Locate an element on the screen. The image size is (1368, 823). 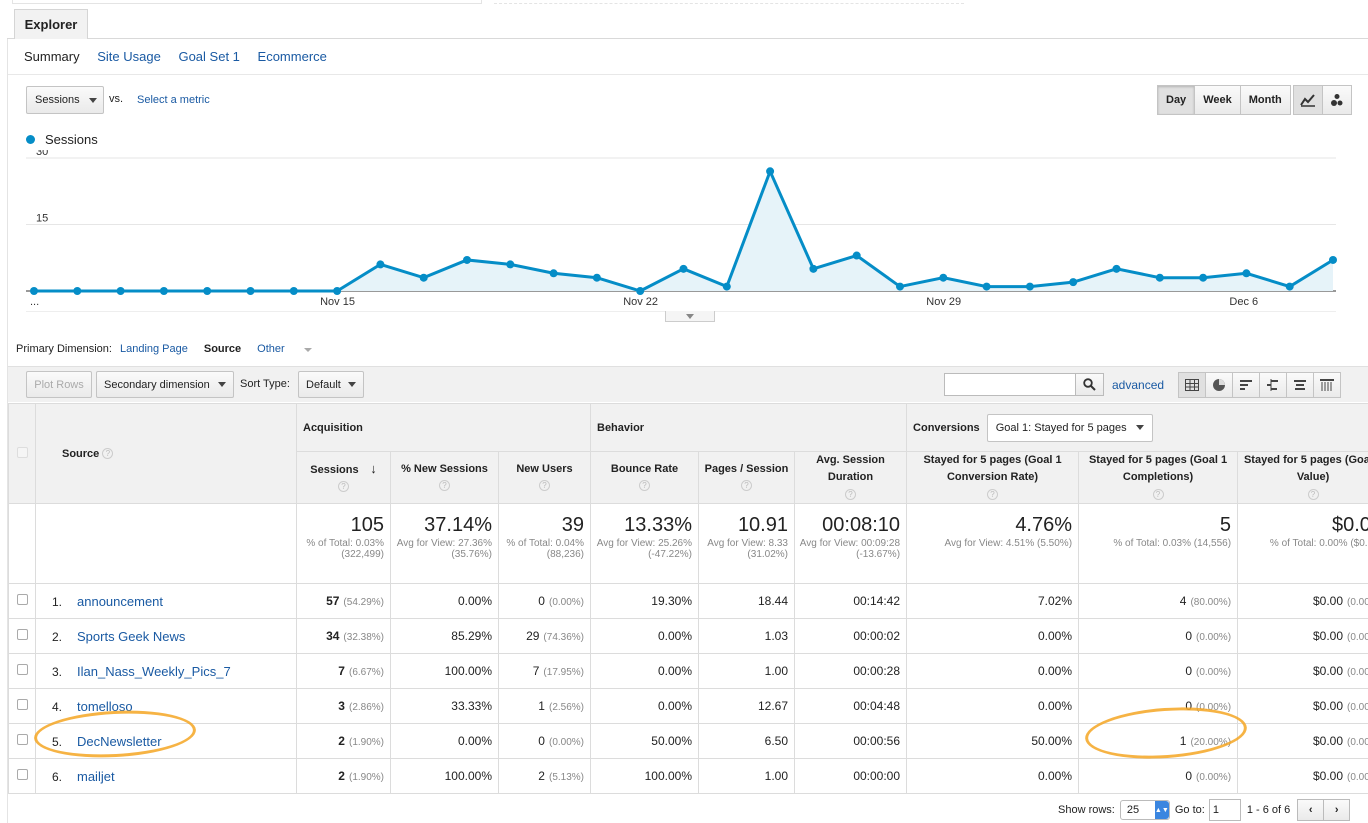
metric-header: Pages / Session? is located at coordinates (746, 477).